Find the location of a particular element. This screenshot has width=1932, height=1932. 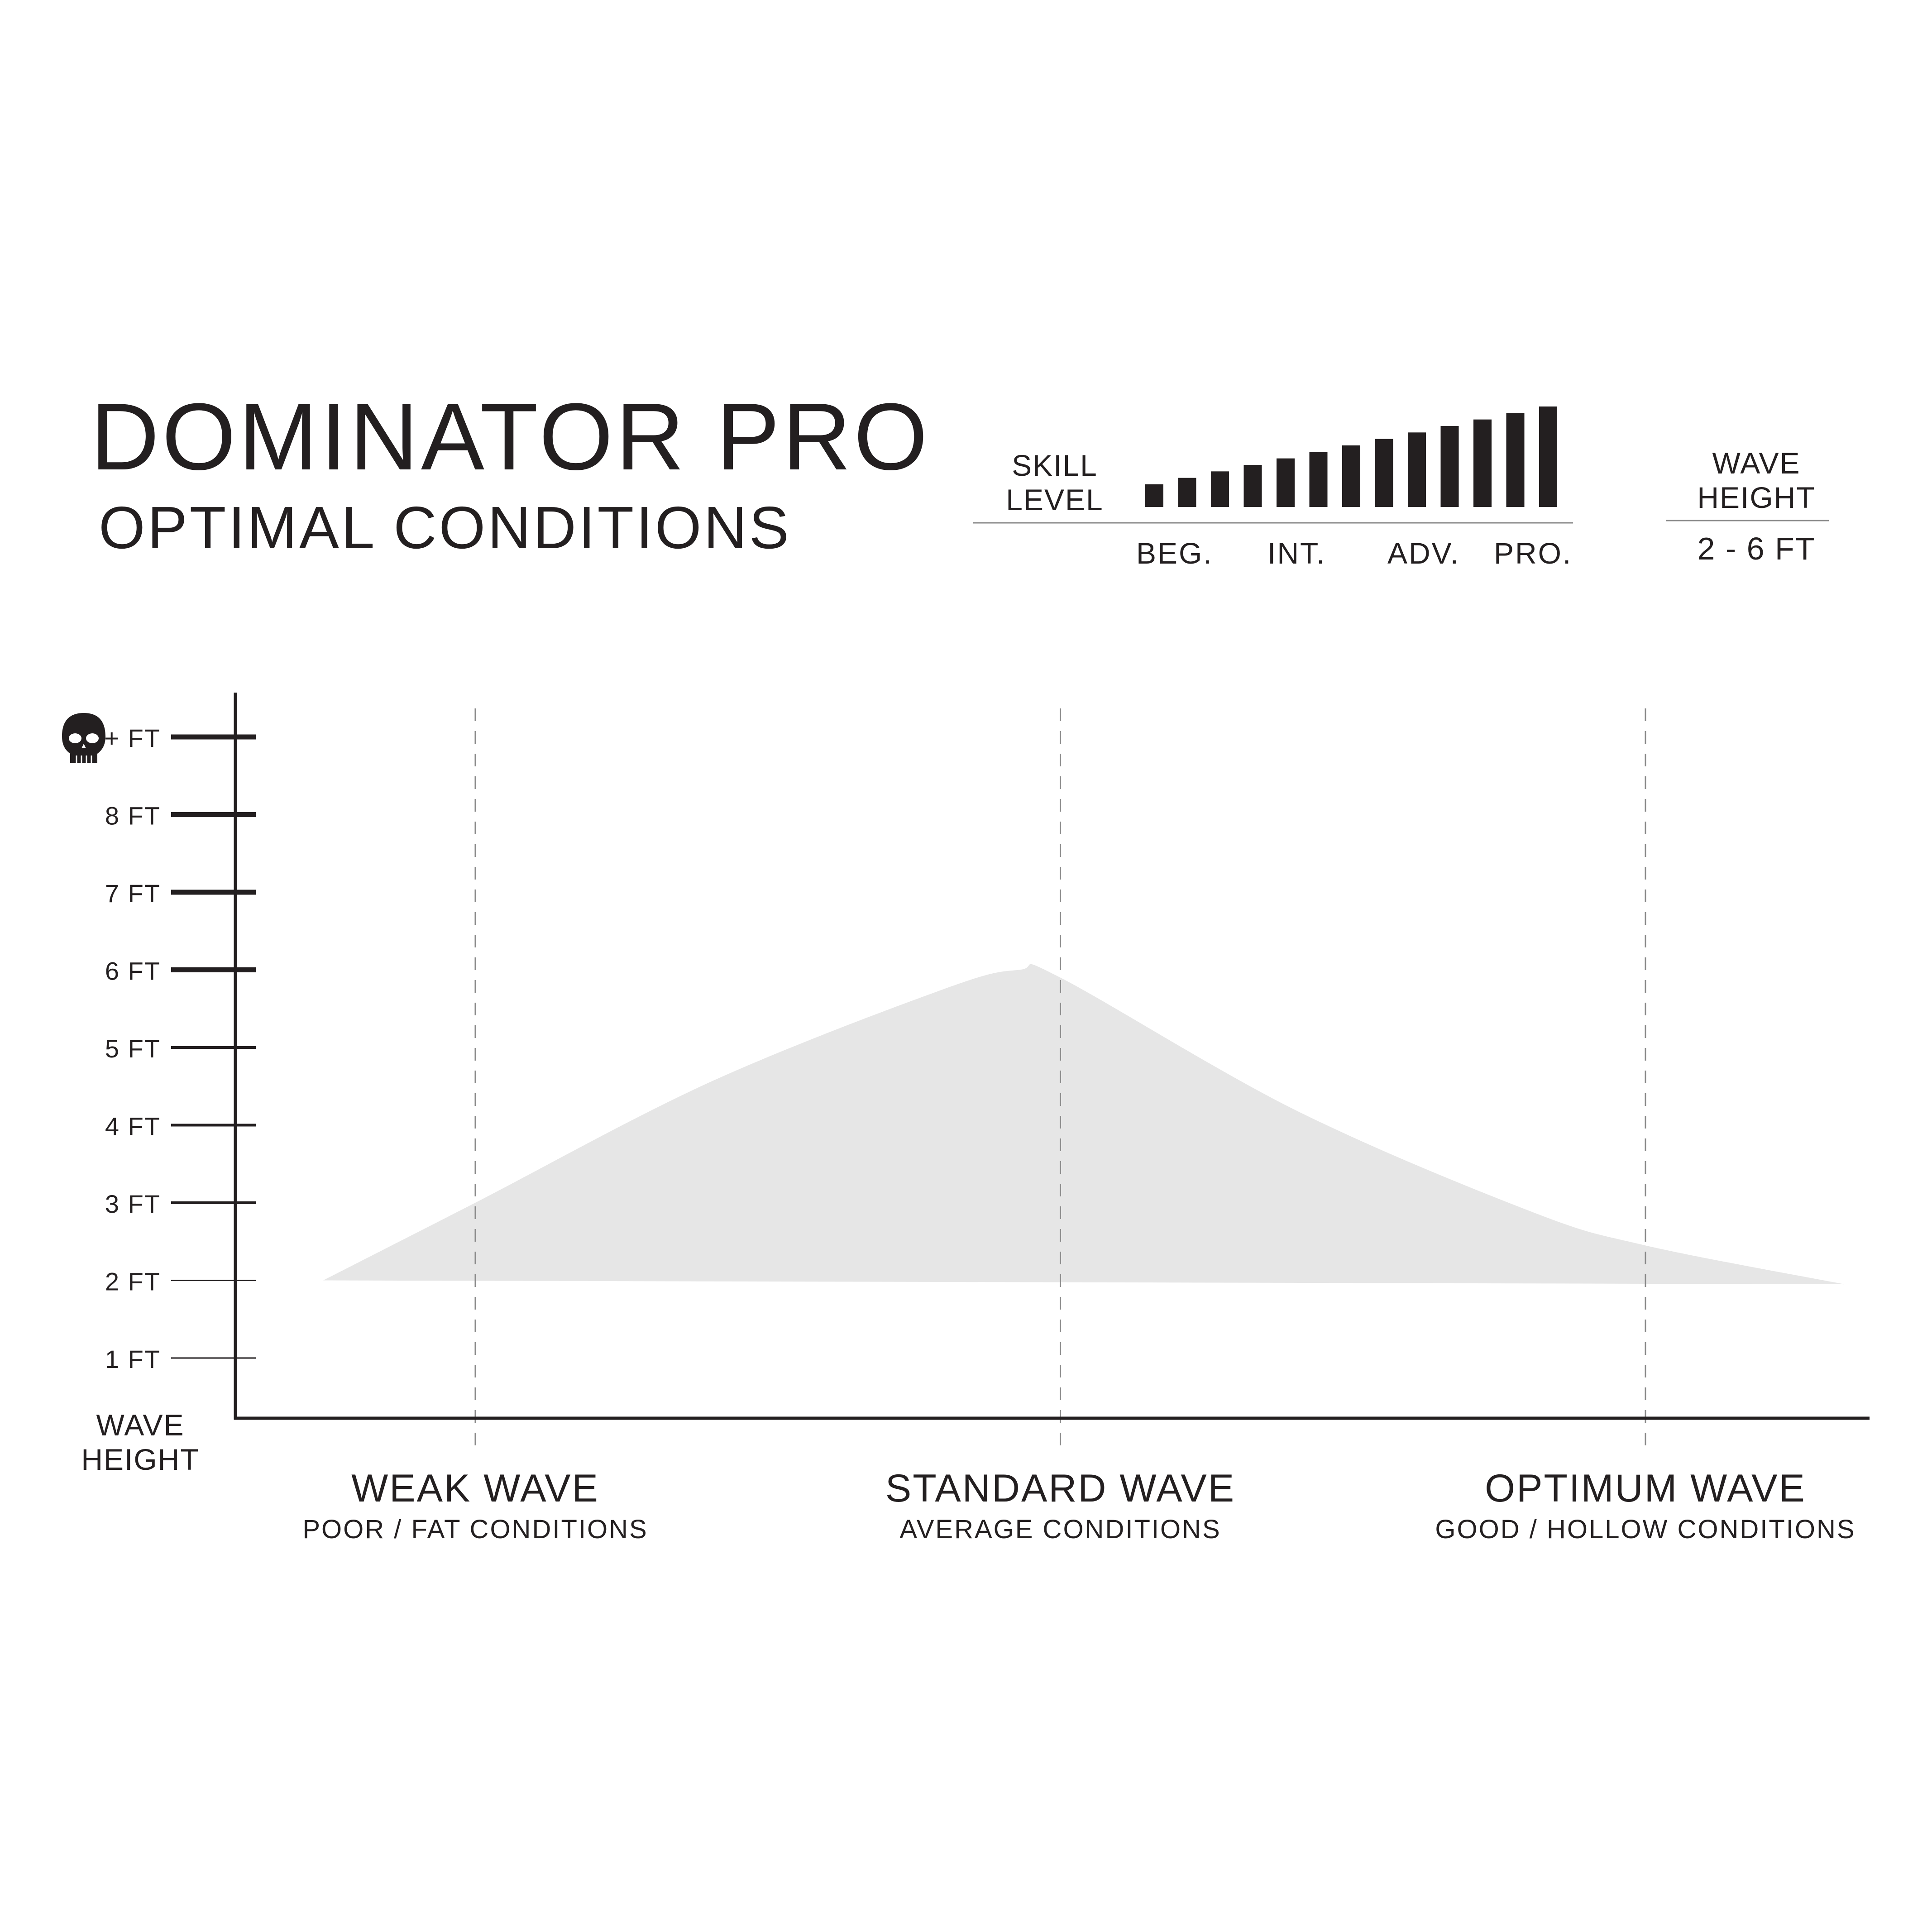

y-tick-label-8: 8 FT is located at coordinates (133, 816).